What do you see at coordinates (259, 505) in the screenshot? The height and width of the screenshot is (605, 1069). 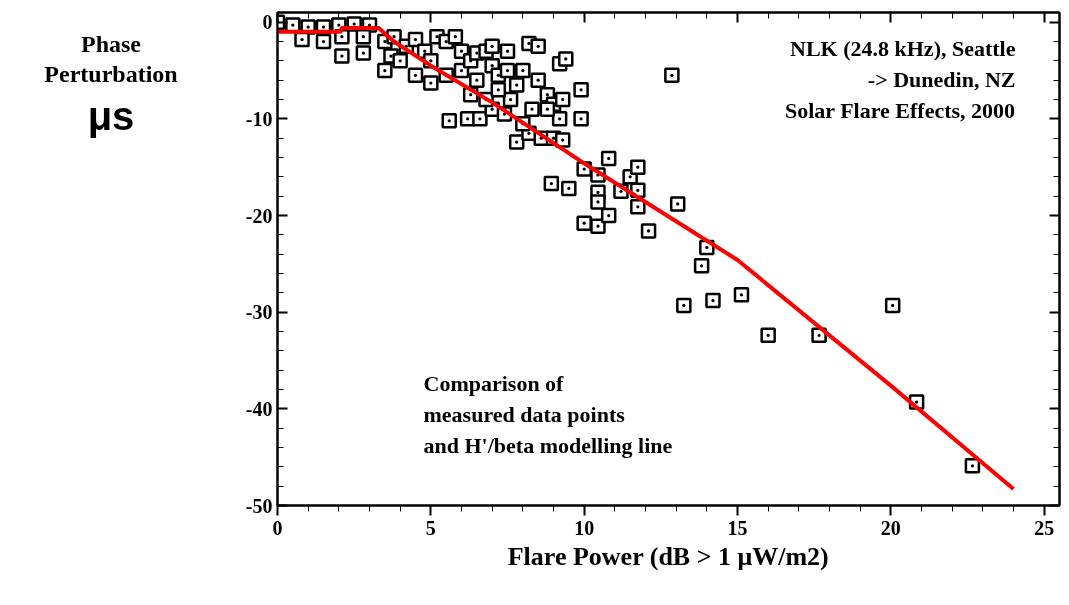 I see `y-tick-label: -50` at bounding box center [259, 505].